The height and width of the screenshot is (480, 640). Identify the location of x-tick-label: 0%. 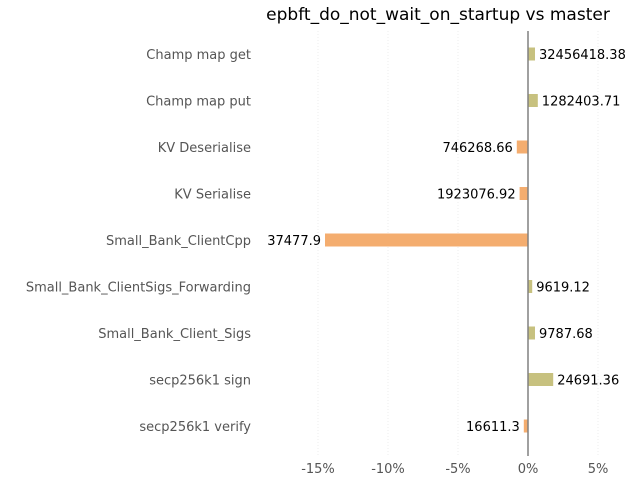
(528, 469).